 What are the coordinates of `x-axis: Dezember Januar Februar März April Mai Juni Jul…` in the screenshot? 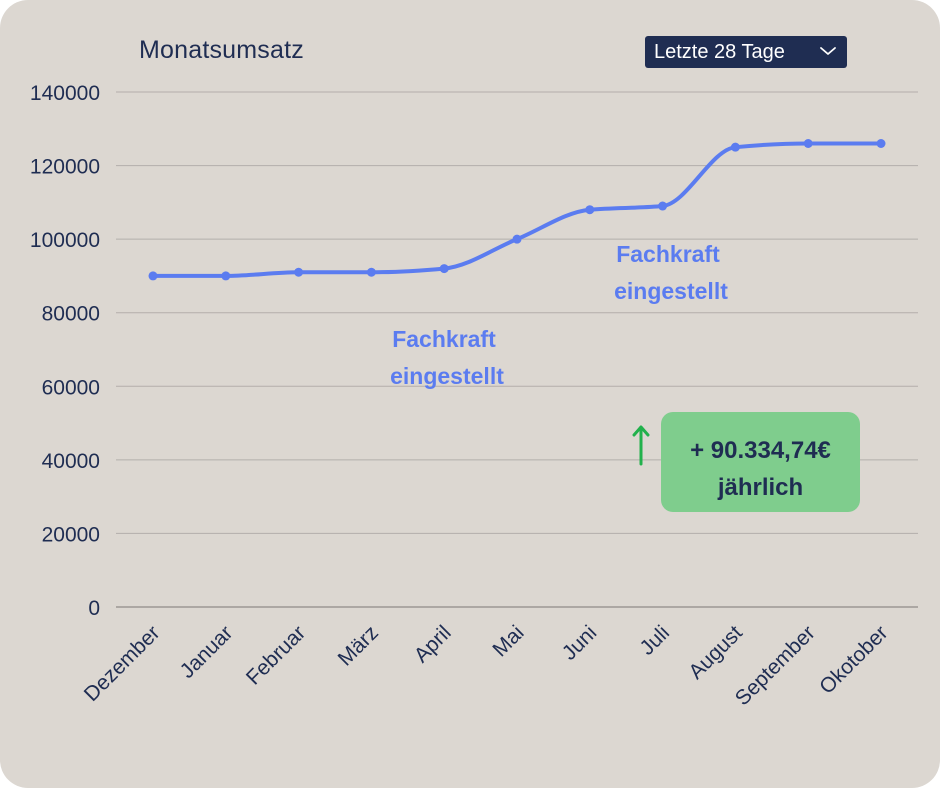 It's located at (486, 665).